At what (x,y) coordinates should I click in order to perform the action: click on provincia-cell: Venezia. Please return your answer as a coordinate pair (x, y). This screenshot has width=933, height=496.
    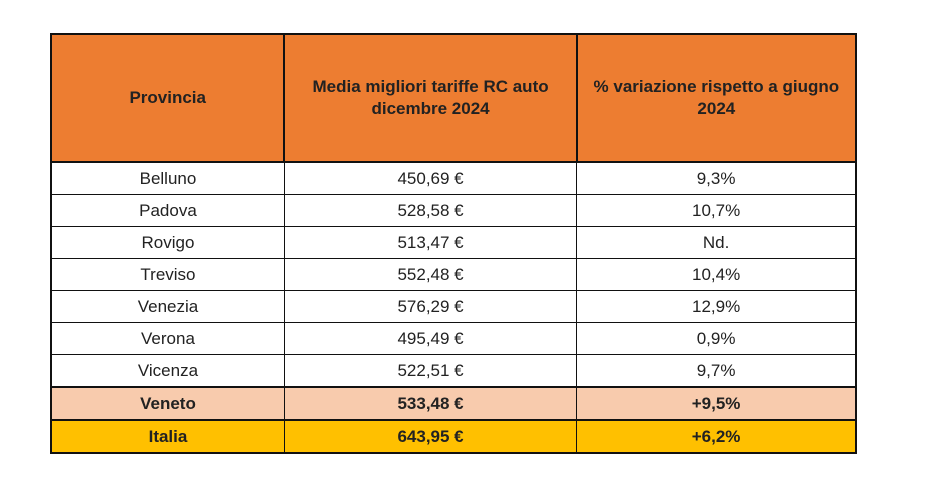
    Looking at the image, I should click on (167, 306).